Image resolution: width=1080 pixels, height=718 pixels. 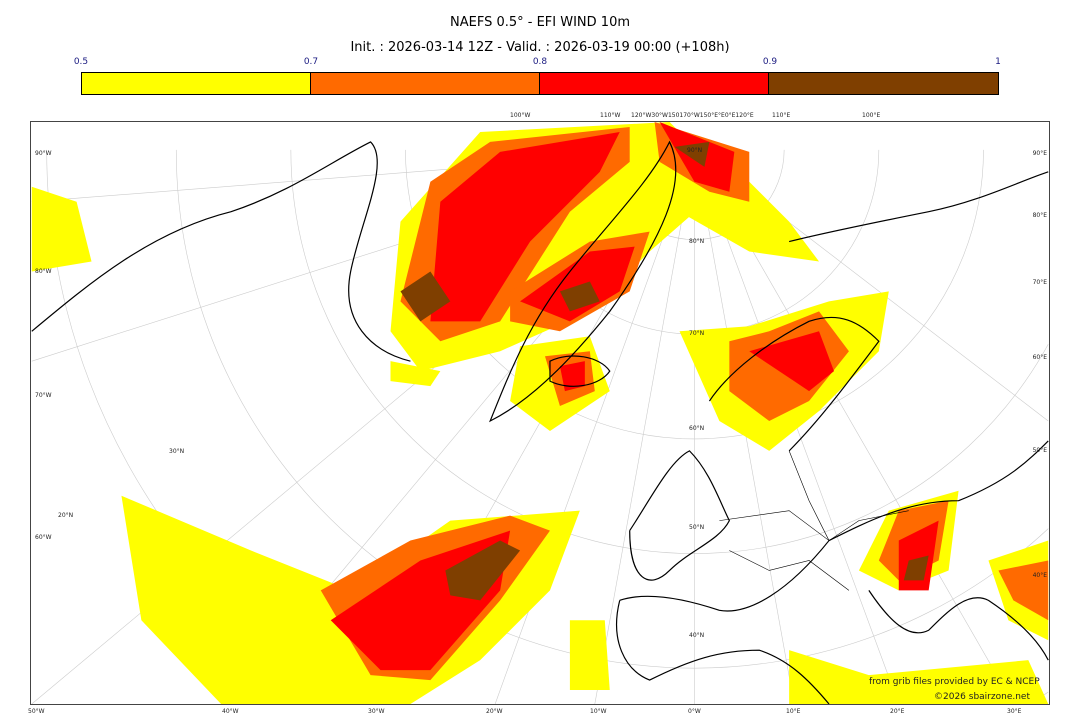 What do you see at coordinates (376, 711) in the screenshot?
I see `axis-label-bottom: 30°W` at bounding box center [376, 711].